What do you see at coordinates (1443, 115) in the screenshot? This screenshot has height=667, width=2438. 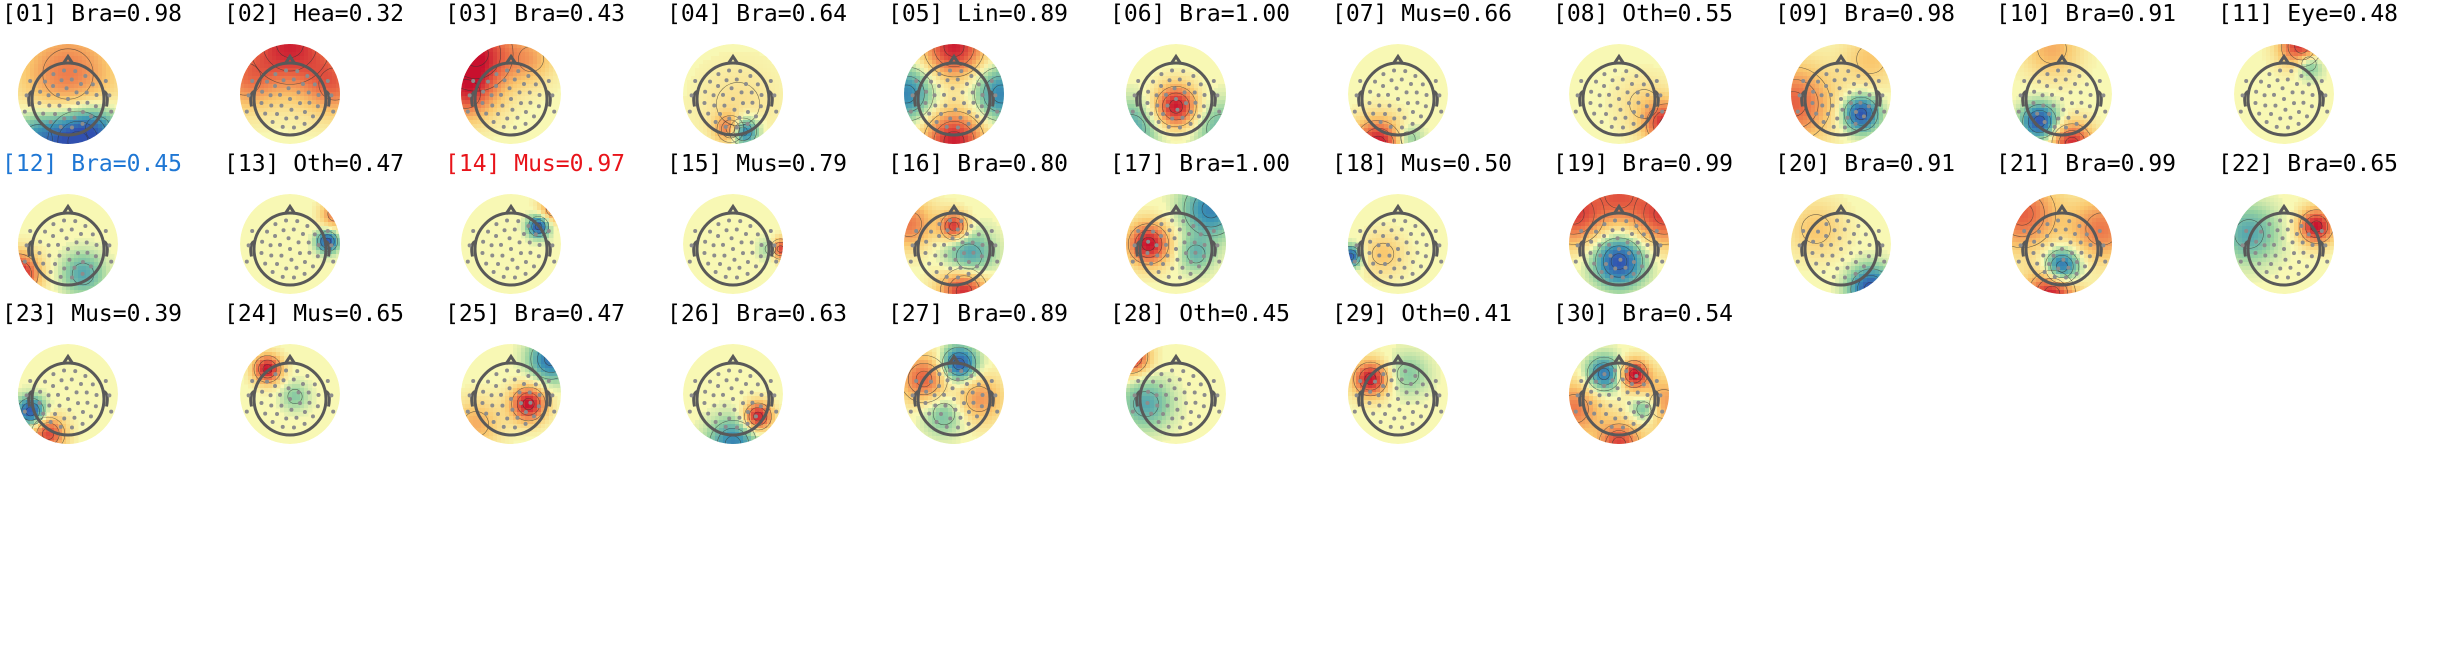 I see `component-07: [07] Mus=0.66` at bounding box center [1443, 115].